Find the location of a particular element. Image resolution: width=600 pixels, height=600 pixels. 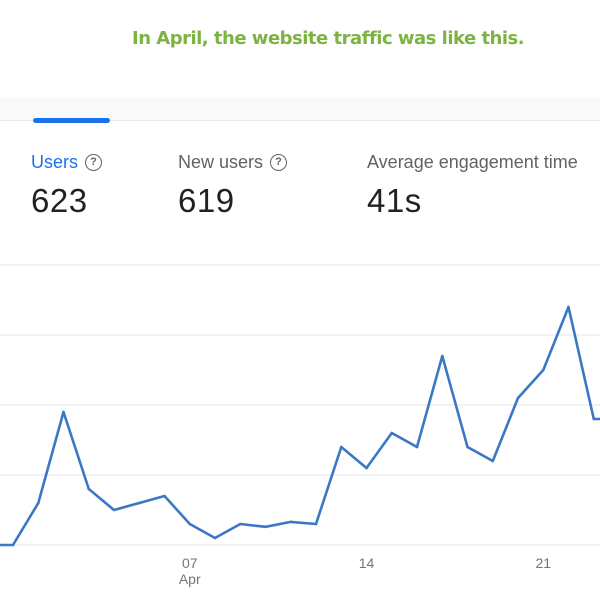

x-tick-label: 07 is located at coordinates (190, 563).